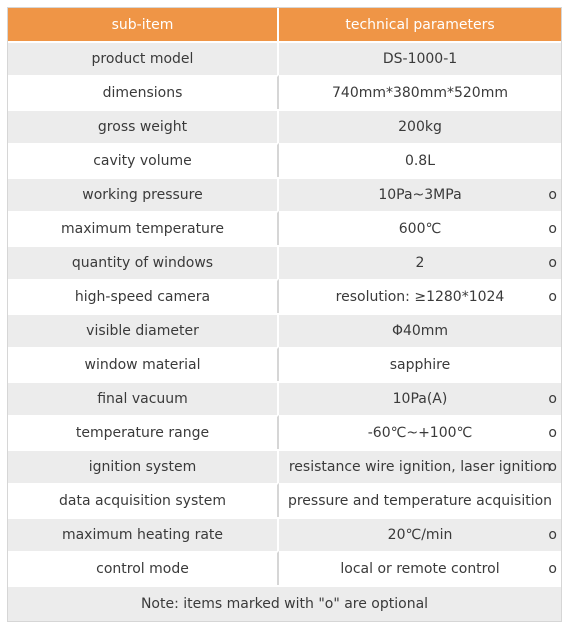 The width and height of the screenshot is (568, 622). Describe the element at coordinates (143, 398) in the screenshot. I see `row-label: final vacuum` at that location.